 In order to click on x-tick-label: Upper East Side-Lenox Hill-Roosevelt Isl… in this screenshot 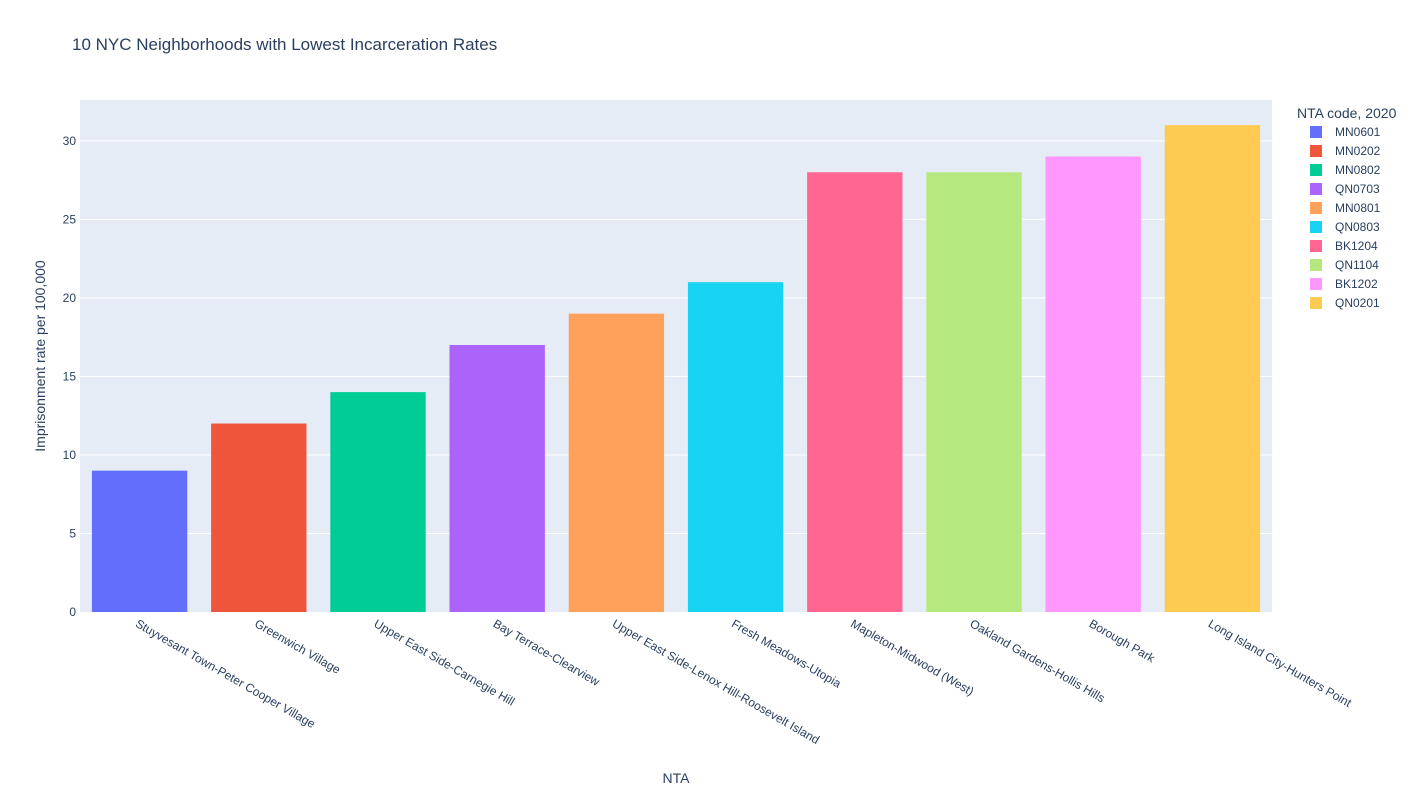, I will do `click(716, 681)`.